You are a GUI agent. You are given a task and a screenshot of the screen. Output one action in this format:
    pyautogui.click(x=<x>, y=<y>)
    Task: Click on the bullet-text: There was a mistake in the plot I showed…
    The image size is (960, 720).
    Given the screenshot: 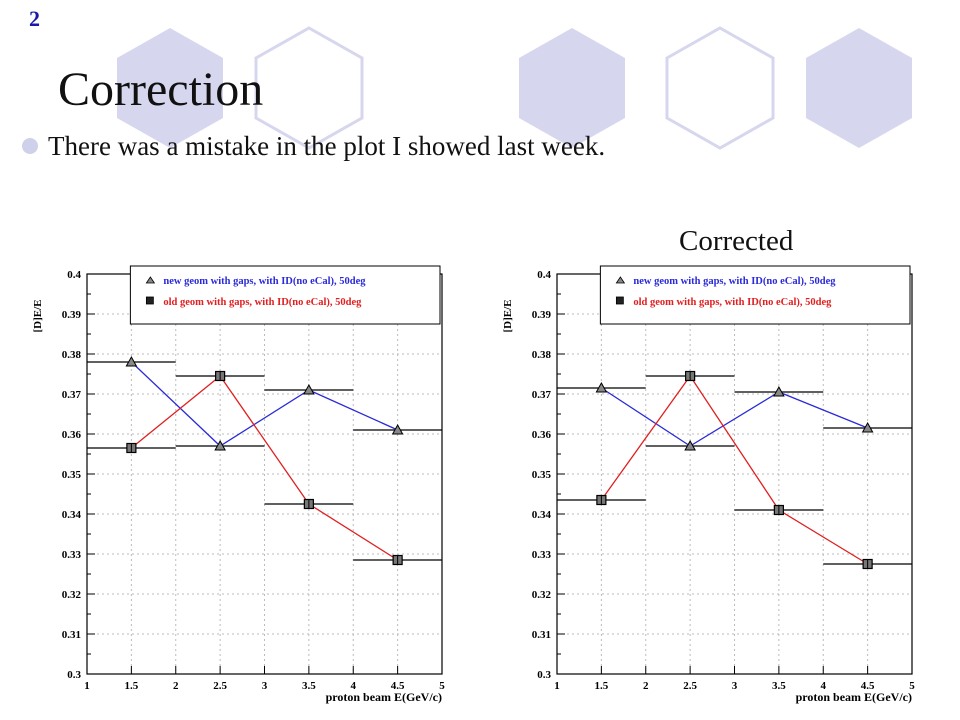 What is the action you would take?
    pyautogui.click(x=327, y=146)
    